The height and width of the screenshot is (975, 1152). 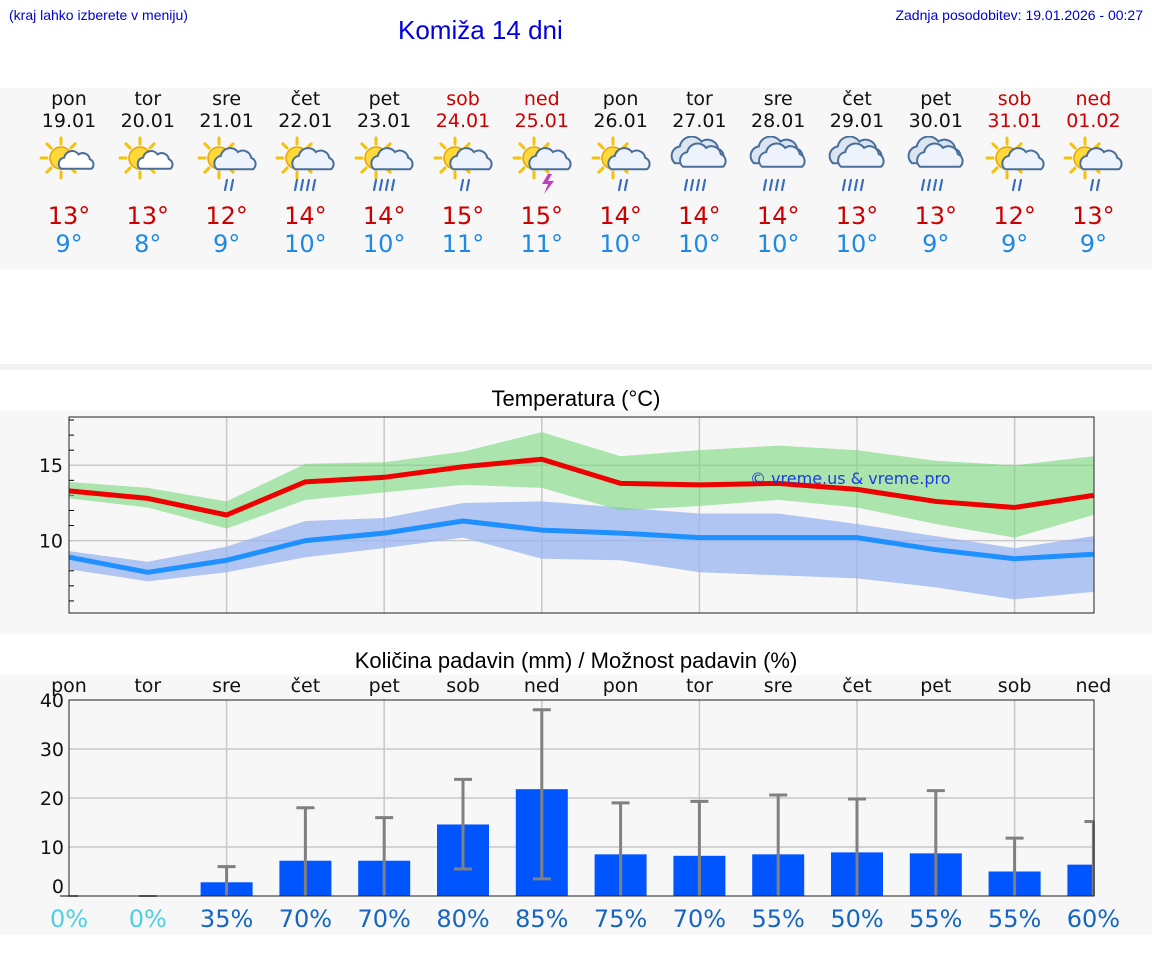 What do you see at coordinates (856, 919) in the screenshot?
I see `precipitation-probability: 50%` at bounding box center [856, 919].